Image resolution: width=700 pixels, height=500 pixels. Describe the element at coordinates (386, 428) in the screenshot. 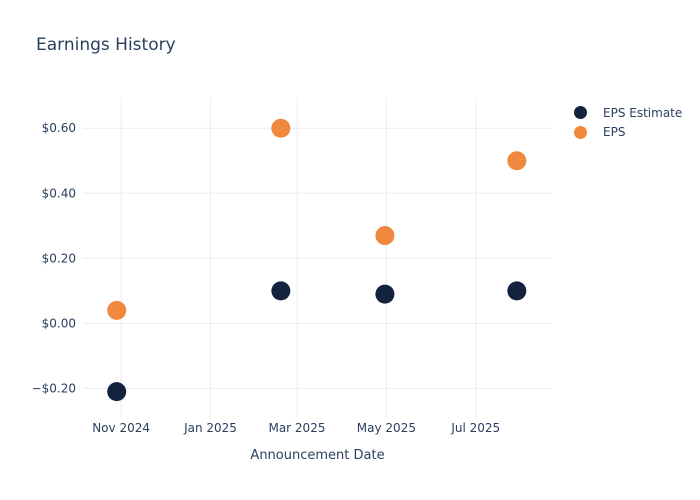

I see `x-tick-label: May 2025` at that location.